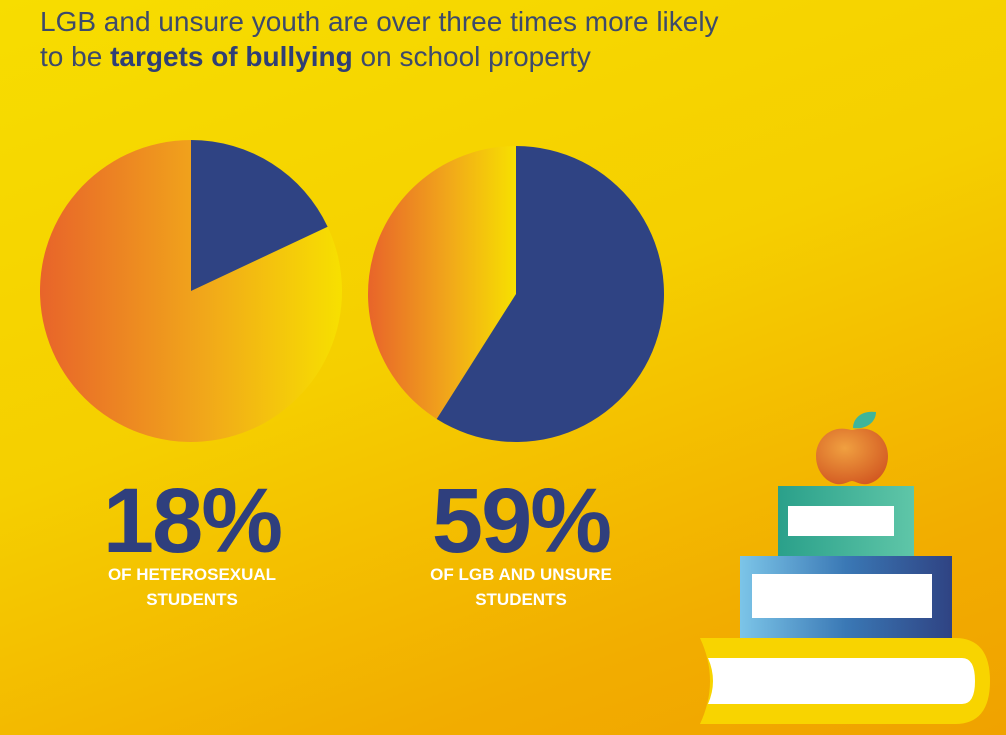 The width and height of the screenshot is (1006, 735). I want to click on headline-part2: on school property, so click(471, 56).